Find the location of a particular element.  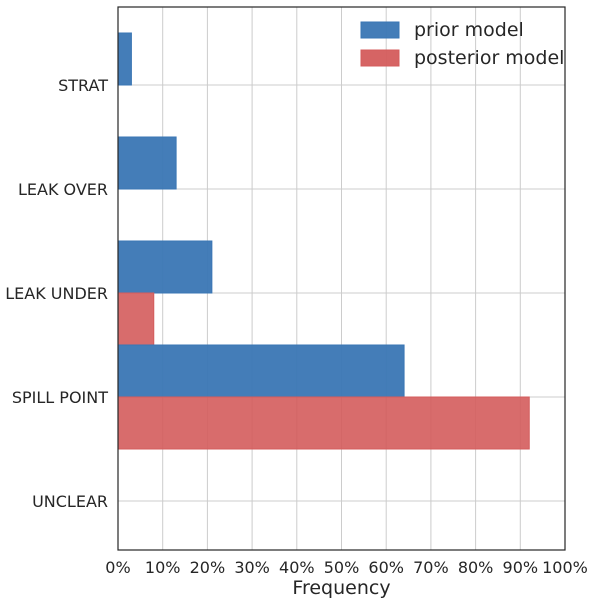

bar-prior-strat is located at coordinates (124, 59).